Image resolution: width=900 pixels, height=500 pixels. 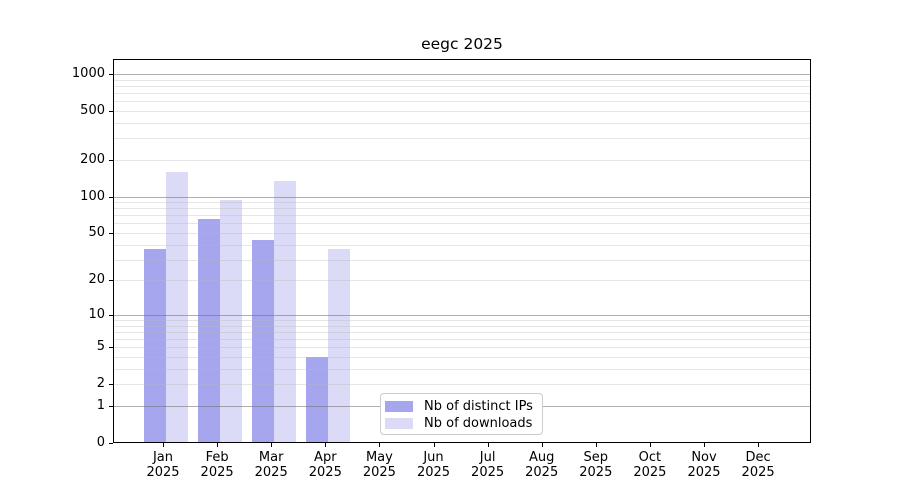 What do you see at coordinates (399, 406) in the screenshot?
I see `legend-swatch-distinct-ips-icon` at bounding box center [399, 406].